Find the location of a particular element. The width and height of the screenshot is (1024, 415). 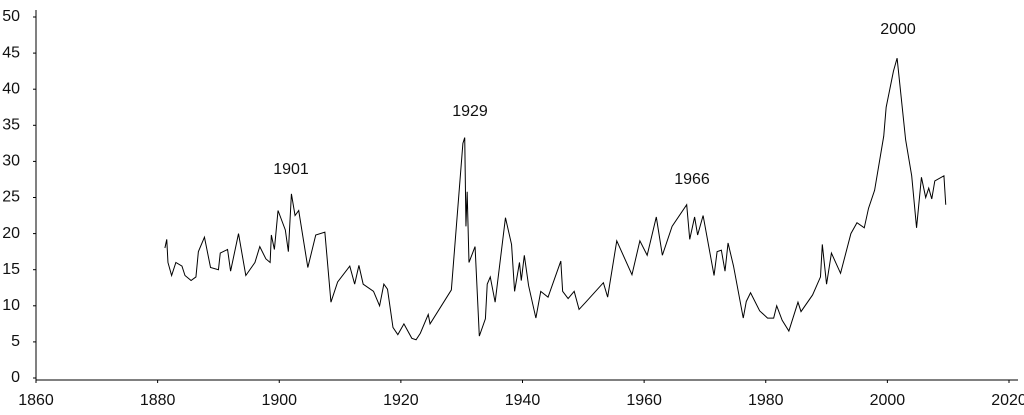

x-tick-label: 1920 is located at coordinates (401, 400).